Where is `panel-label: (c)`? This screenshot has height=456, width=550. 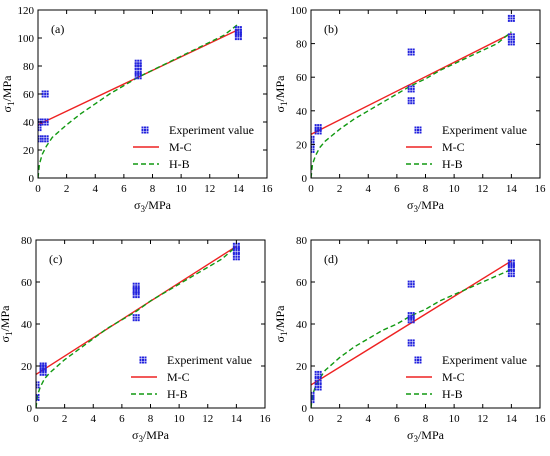 panel-label: (c) is located at coordinates (55, 259).